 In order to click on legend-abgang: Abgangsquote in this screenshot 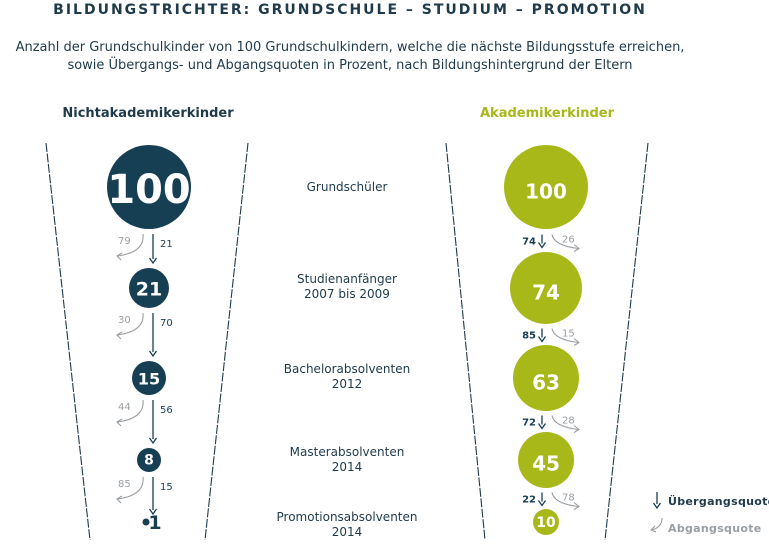, I will do `click(715, 528)`.